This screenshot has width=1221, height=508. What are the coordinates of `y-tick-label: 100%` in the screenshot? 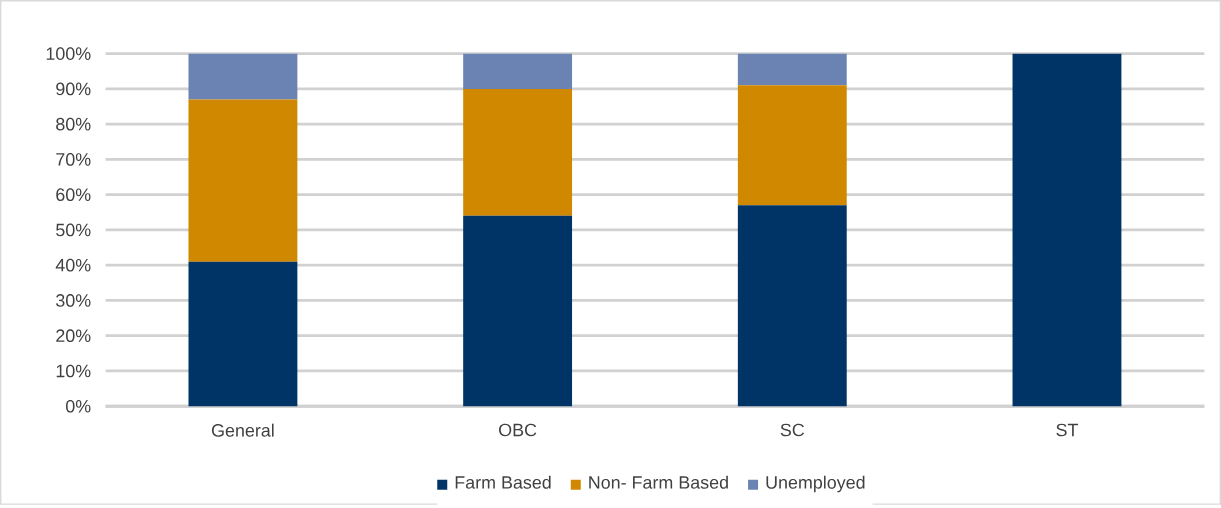 It's located at (68, 54).